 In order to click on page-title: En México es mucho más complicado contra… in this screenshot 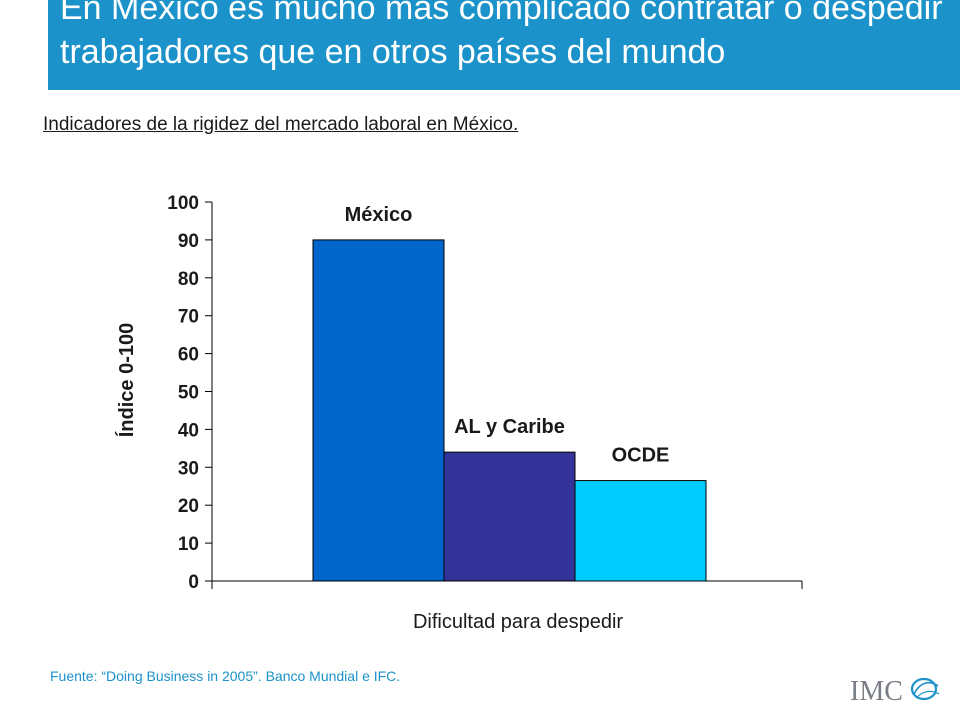, I will do `click(501, 35)`.